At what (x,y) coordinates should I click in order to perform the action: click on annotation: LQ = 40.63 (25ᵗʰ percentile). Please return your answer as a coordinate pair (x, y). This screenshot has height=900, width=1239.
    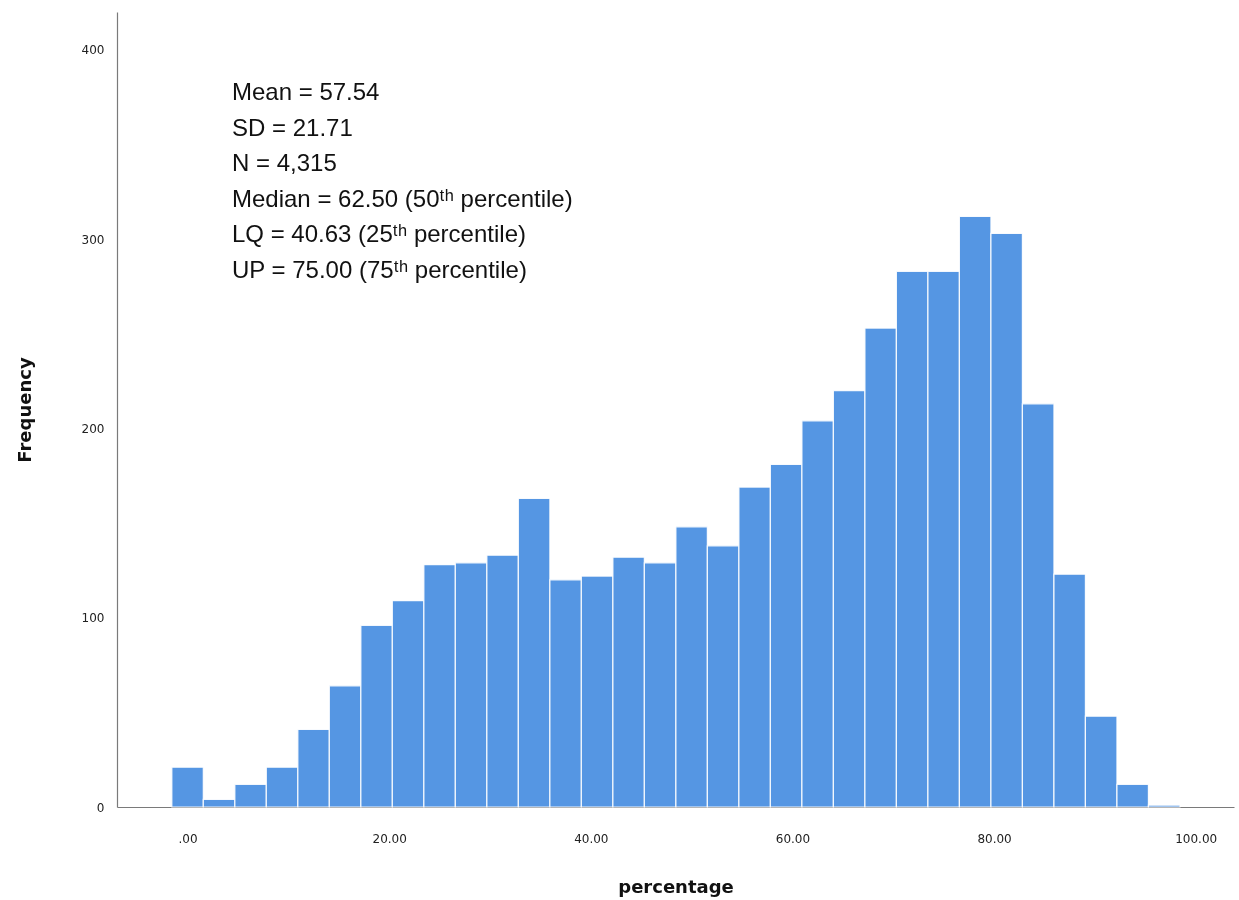
    Looking at the image, I should click on (379, 233).